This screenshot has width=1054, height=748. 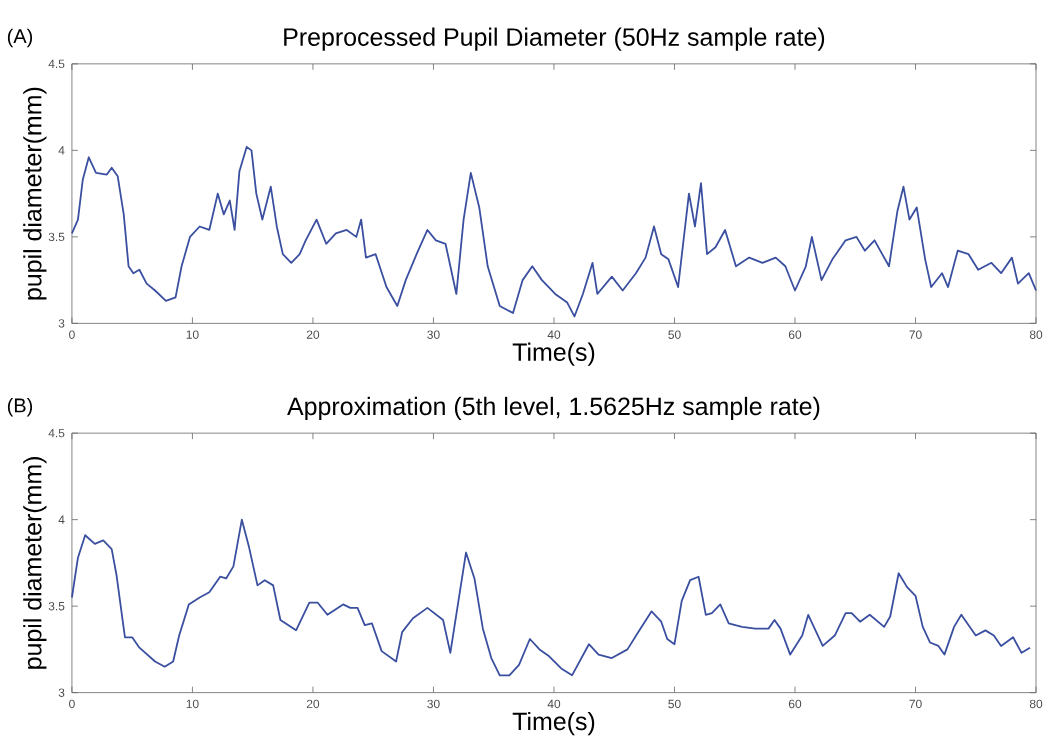 I want to click on text: (B), so click(x=20, y=407).